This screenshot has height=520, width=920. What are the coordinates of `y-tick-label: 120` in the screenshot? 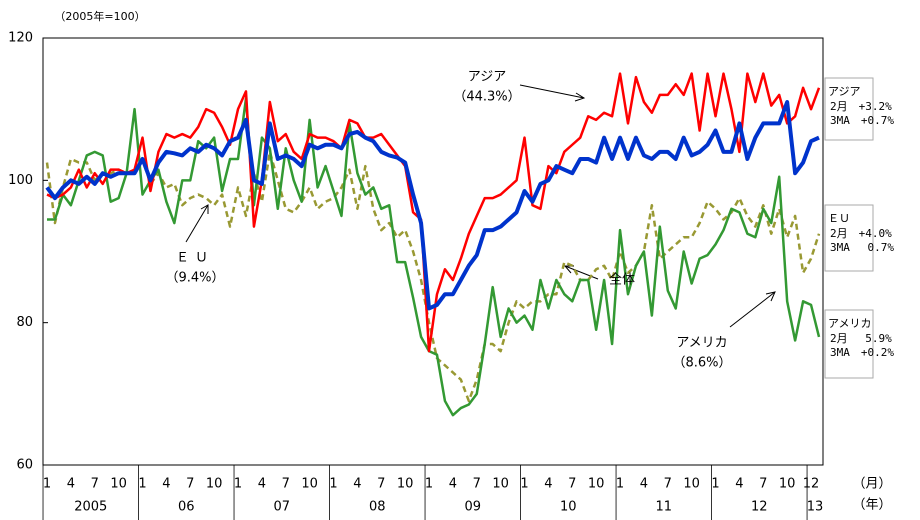 It's located at (20, 38).